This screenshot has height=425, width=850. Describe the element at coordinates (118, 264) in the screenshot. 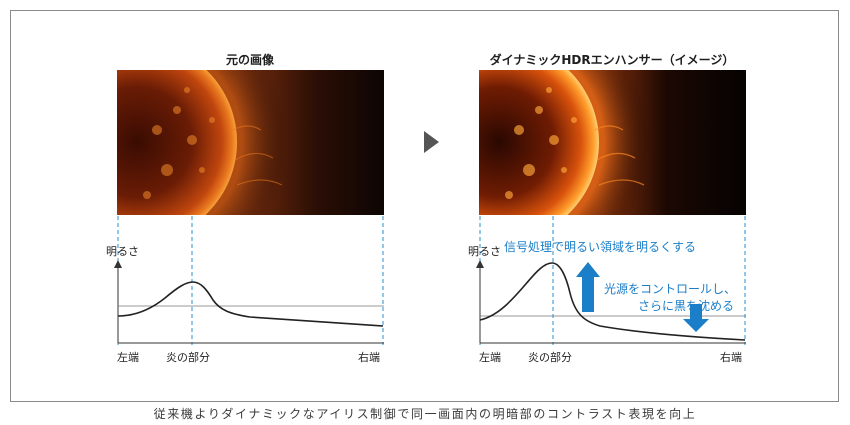

I see `left-y-axis-arrow` at that location.